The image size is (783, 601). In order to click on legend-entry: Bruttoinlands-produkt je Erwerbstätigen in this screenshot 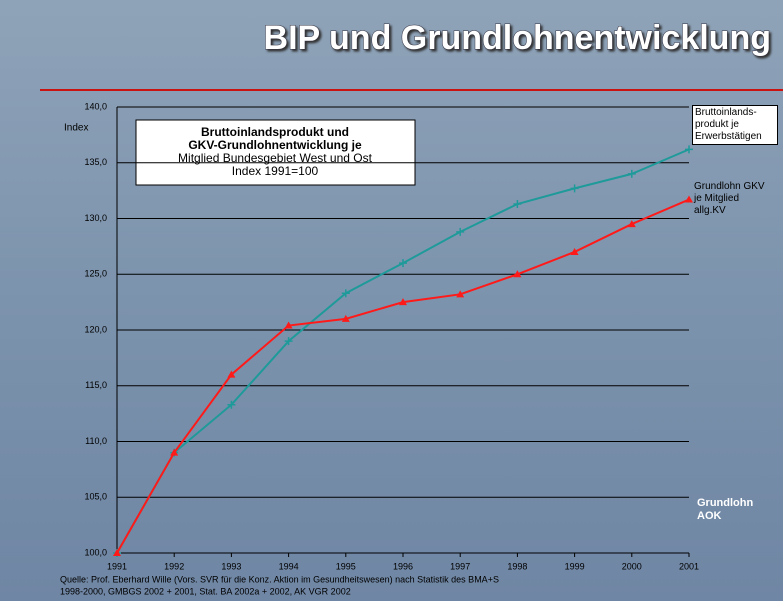, I will do `click(735, 125)`.